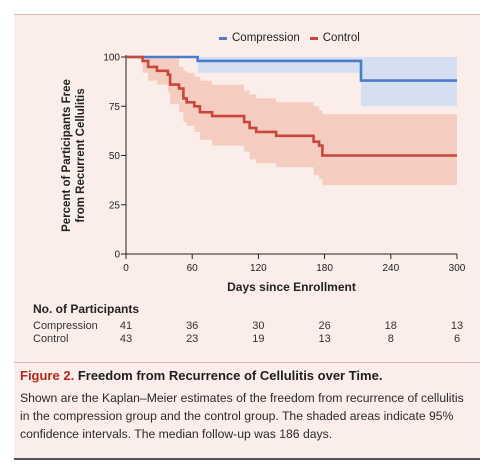 The image size is (491, 473). Describe the element at coordinates (193, 268) in the screenshot. I see `x-tick-label-60: 60` at that location.